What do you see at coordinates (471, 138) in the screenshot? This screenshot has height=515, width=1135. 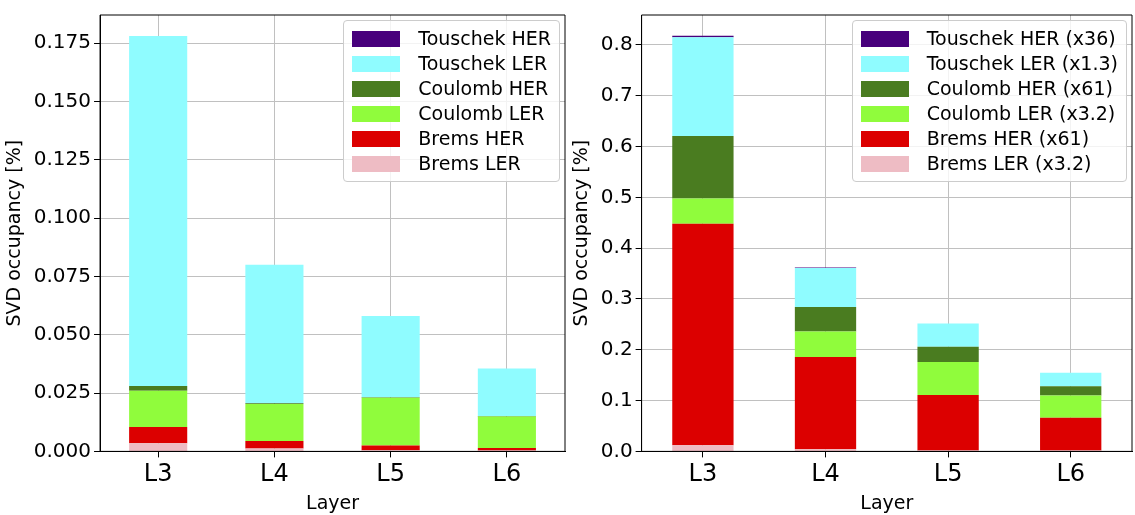 I see `legend-label: Brems HER` at bounding box center [471, 138].